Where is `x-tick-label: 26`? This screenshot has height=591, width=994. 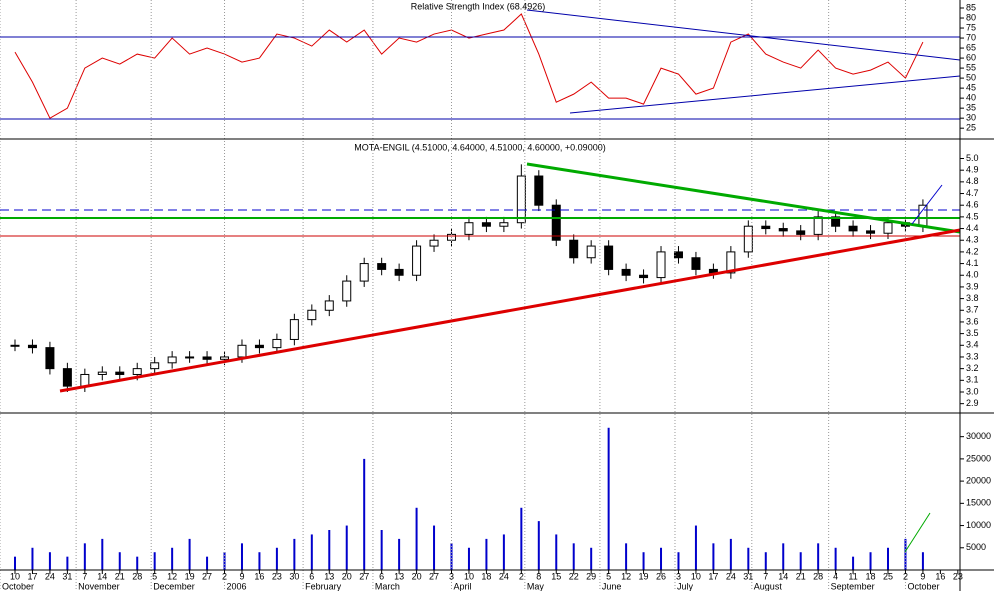 x-tick-label: 26 is located at coordinates (661, 576).